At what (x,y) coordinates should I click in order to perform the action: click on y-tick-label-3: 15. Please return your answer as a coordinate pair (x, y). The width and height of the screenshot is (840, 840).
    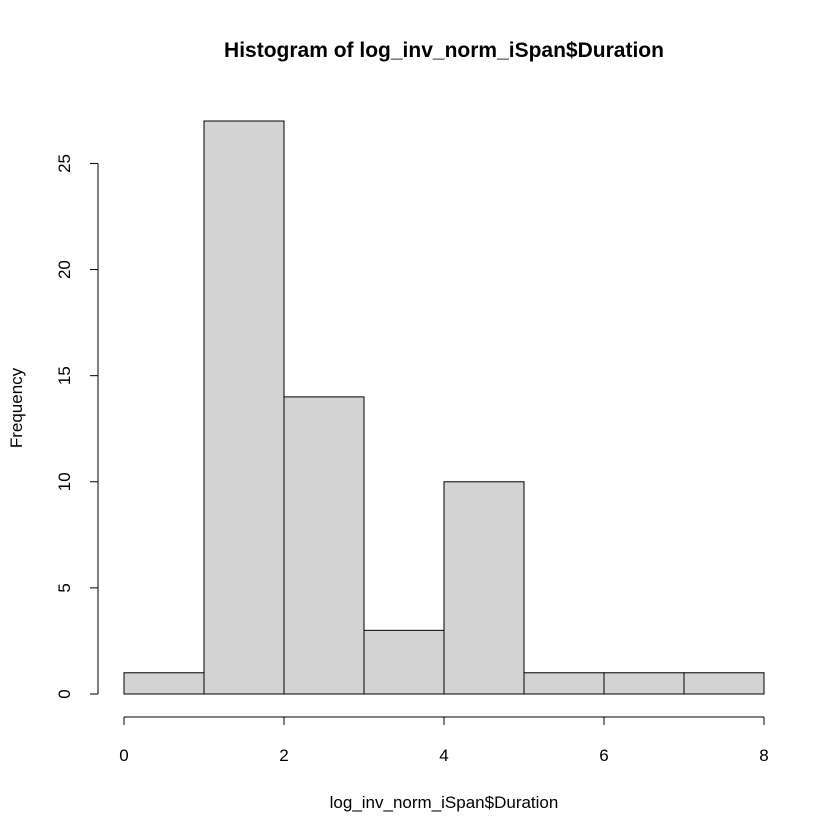
    Looking at the image, I should click on (64, 375).